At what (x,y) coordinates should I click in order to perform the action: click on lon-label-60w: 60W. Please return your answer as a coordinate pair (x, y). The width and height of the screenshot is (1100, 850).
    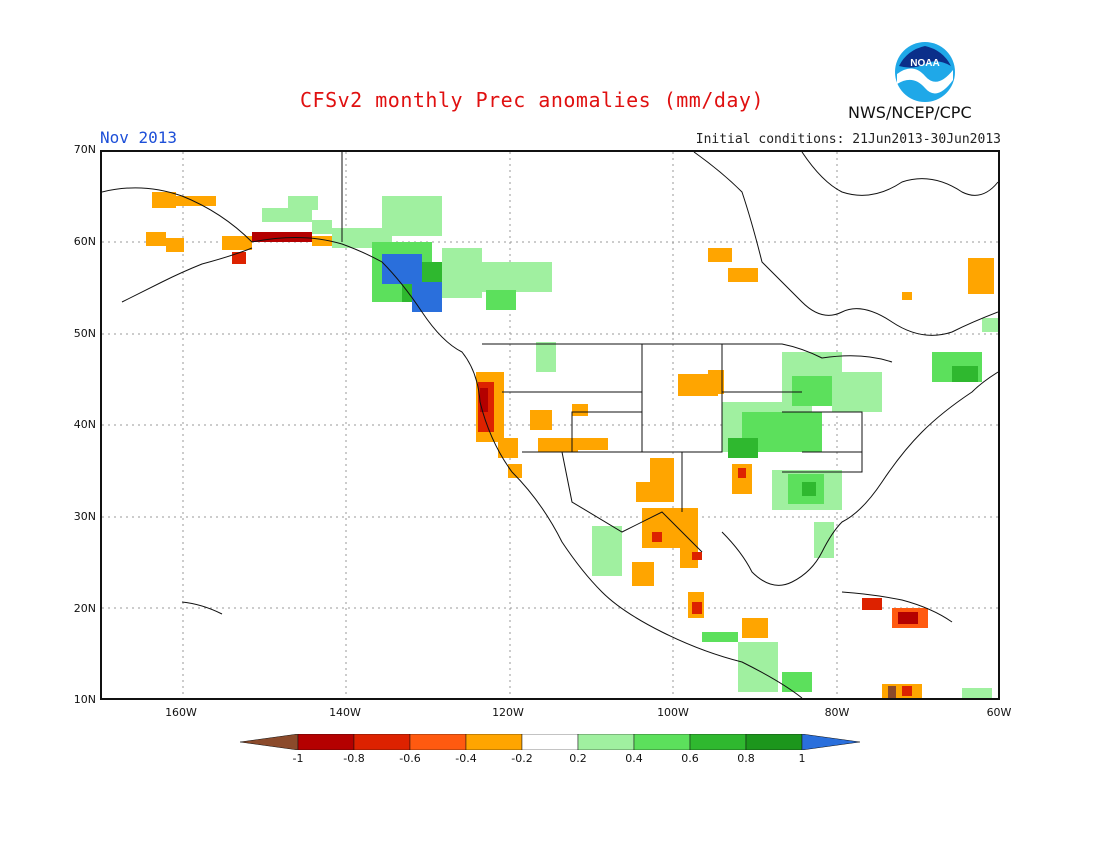
    Looking at the image, I should click on (999, 712).